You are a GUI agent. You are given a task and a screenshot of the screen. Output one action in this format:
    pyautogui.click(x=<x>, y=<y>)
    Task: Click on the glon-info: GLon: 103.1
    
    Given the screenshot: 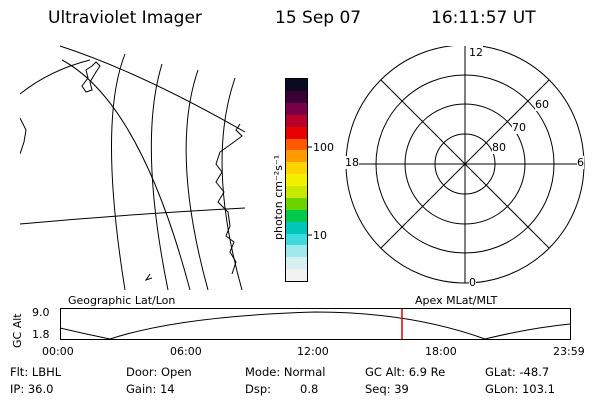 What is the action you would take?
    pyautogui.click(x=520, y=389)
    